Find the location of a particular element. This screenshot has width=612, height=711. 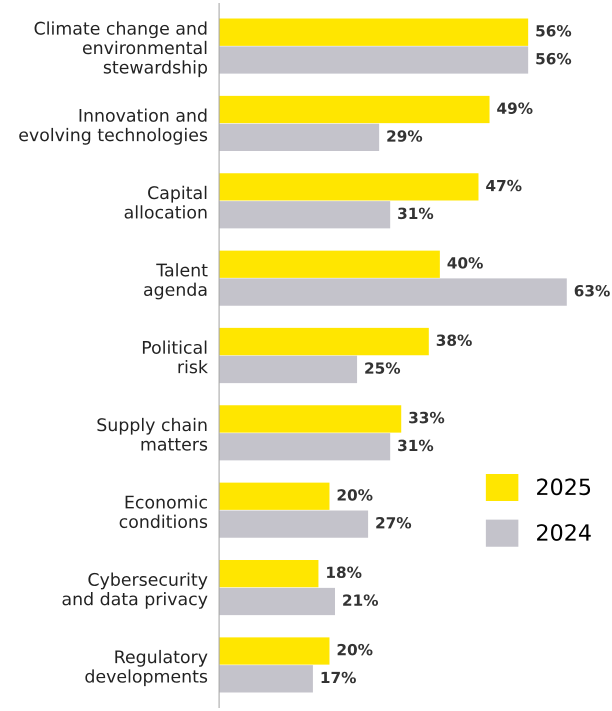

y-tick-label: Political risk is located at coordinates (175, 357).